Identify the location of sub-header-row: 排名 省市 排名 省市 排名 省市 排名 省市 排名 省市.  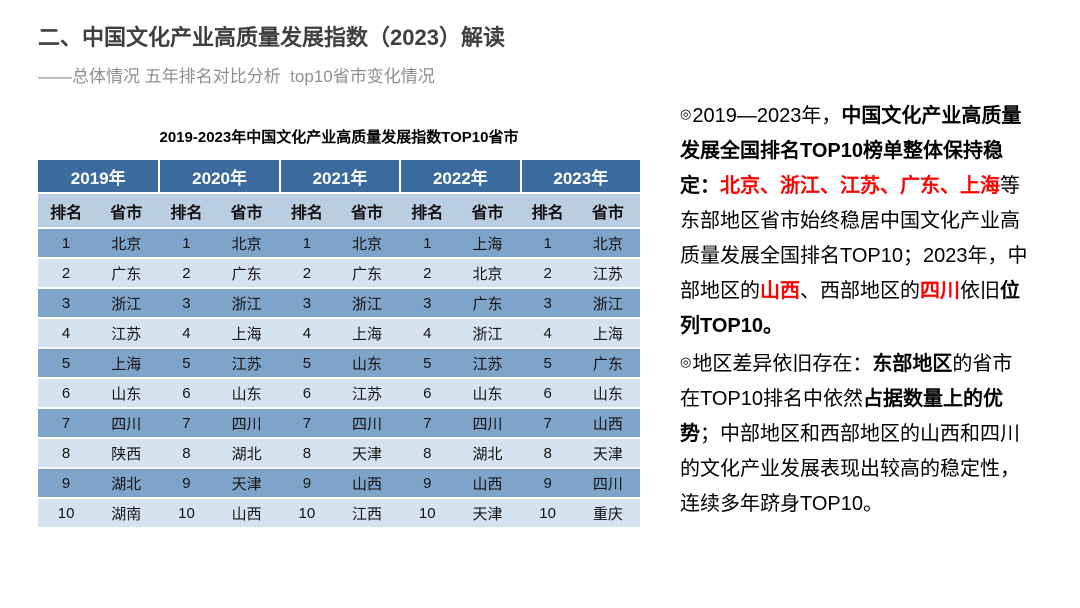
(339, 210).